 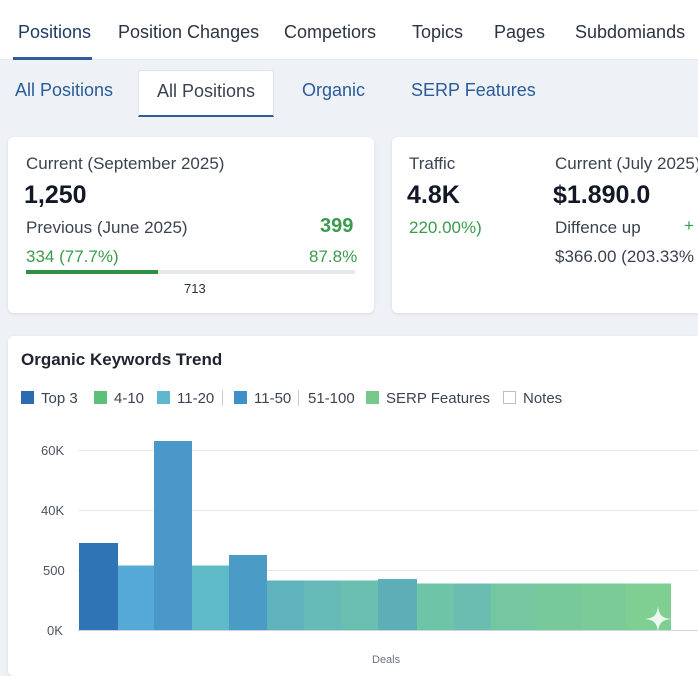 What do you see at coordinates (59, 398) in the screenshot?
I see `legend-label-top3: Top 3` at bounding box center [59, 398].